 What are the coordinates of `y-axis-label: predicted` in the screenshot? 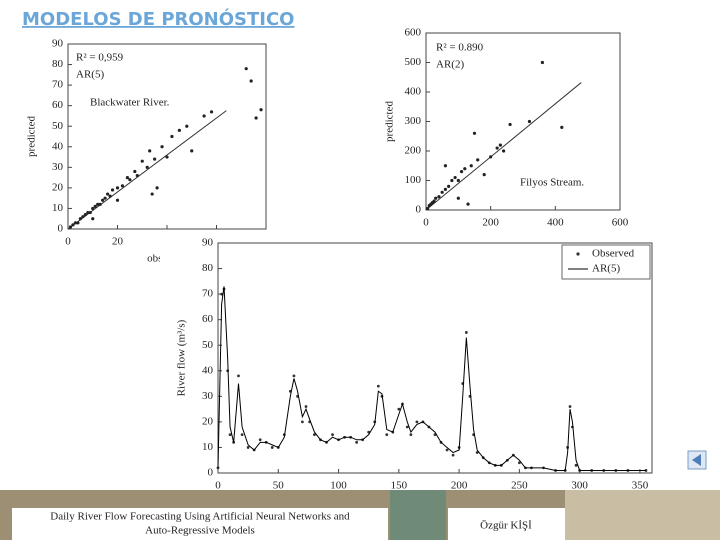 It's located at (390, 121).